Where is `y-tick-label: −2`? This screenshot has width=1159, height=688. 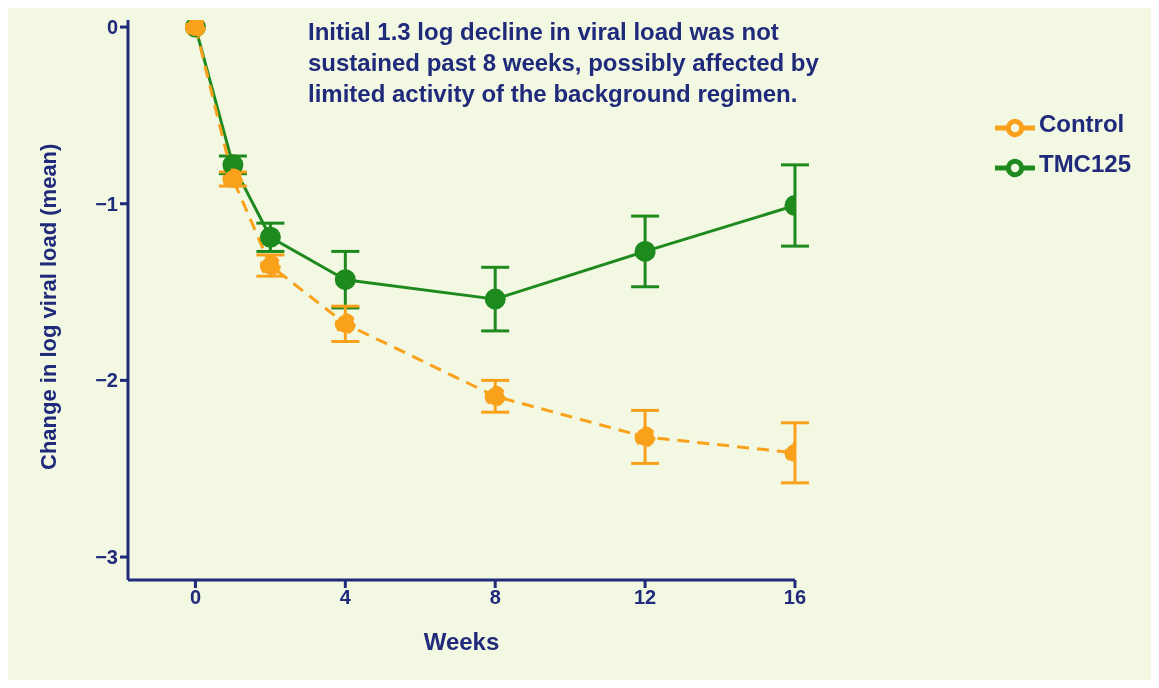
y-tick-label: −2 is located at coordinates (106, 380).